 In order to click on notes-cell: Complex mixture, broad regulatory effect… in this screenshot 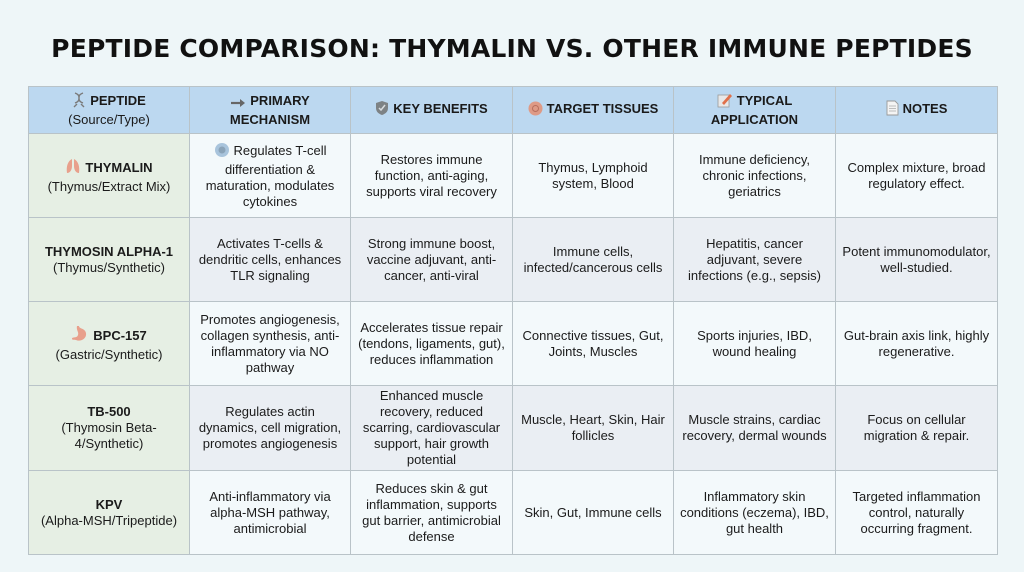, I will do `click(916, 175)`.